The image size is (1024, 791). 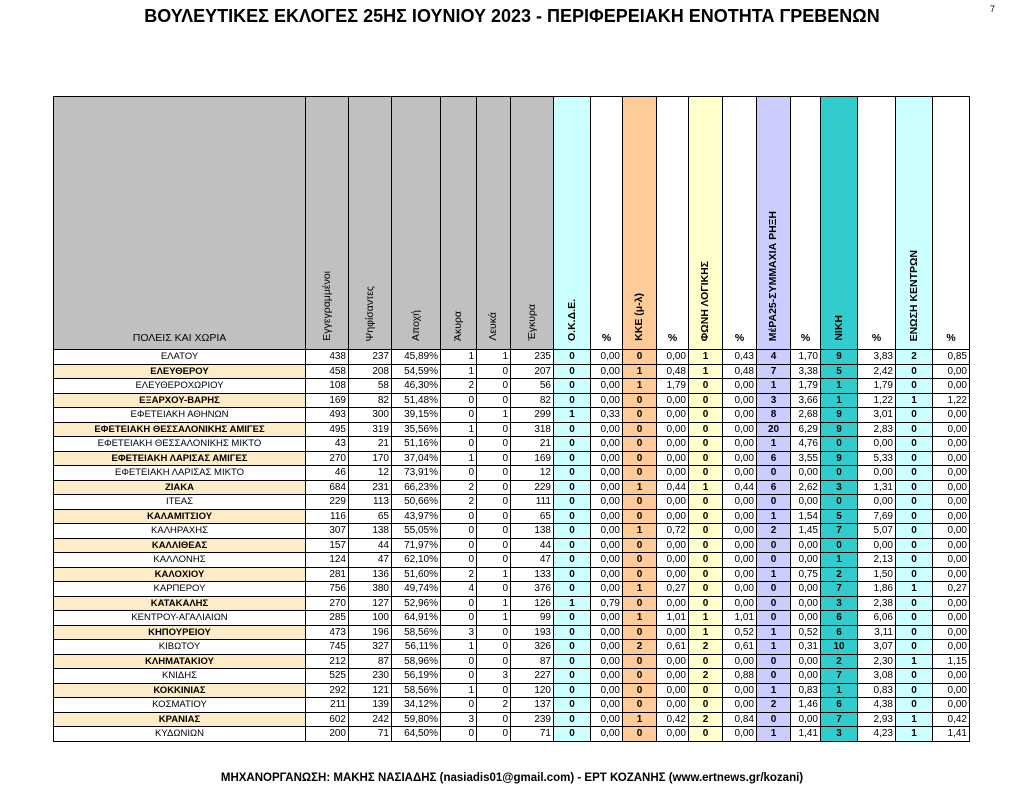 I want to click on table-cell: 108, so click(x=327, y=386).